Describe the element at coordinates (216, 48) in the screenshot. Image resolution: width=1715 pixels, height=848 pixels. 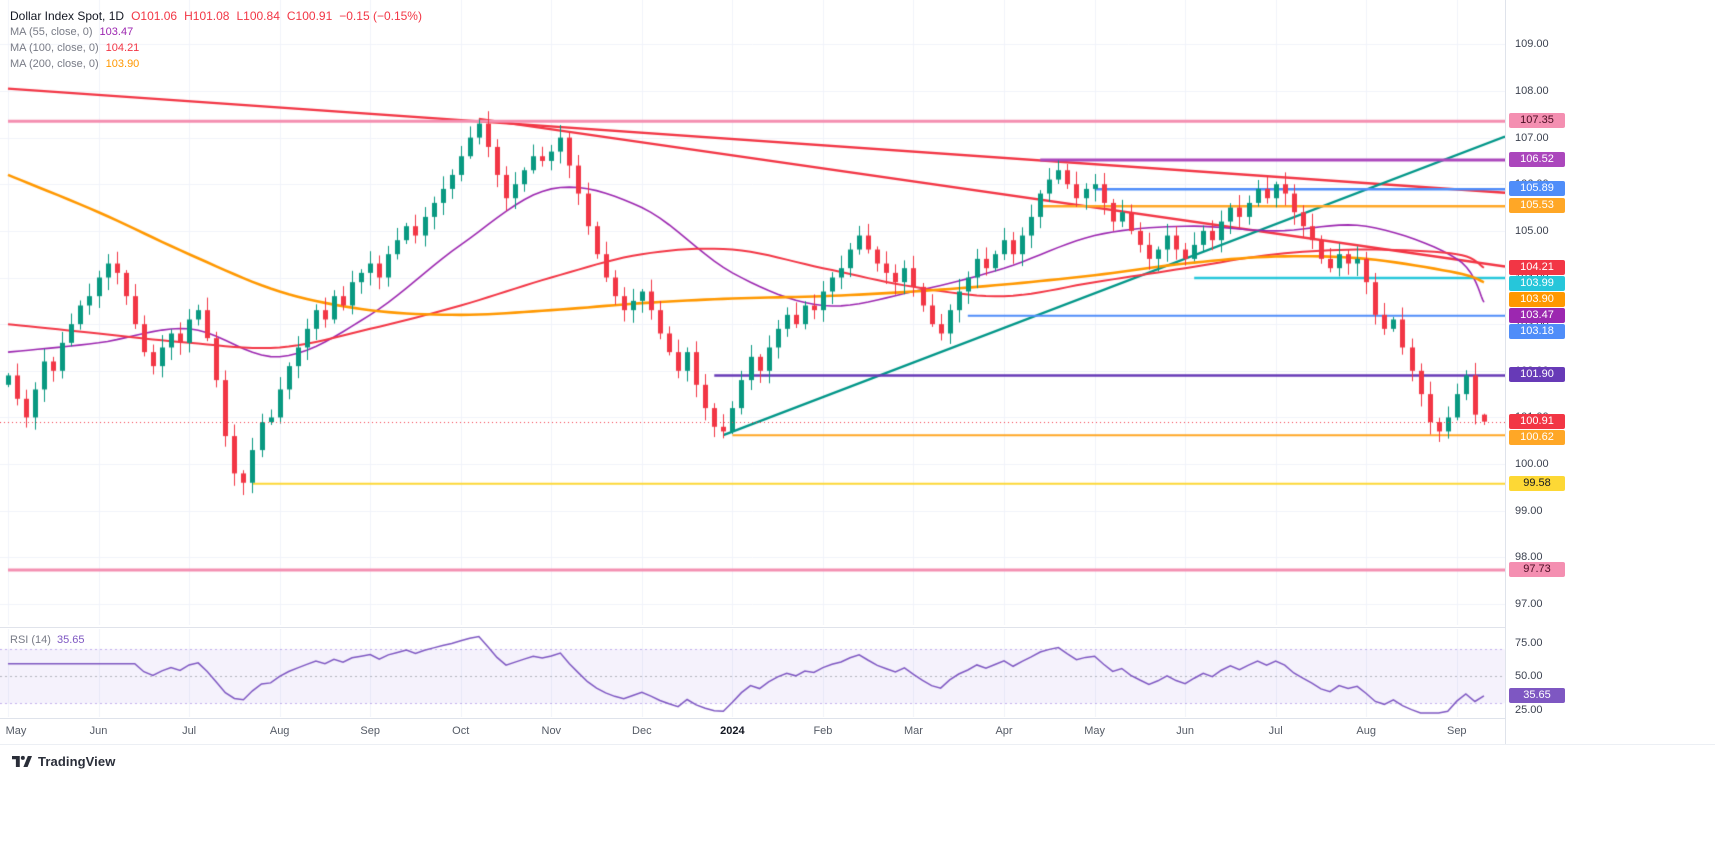
I see `ma-100-row: MA (100, close, 0) 104.21` at that location.